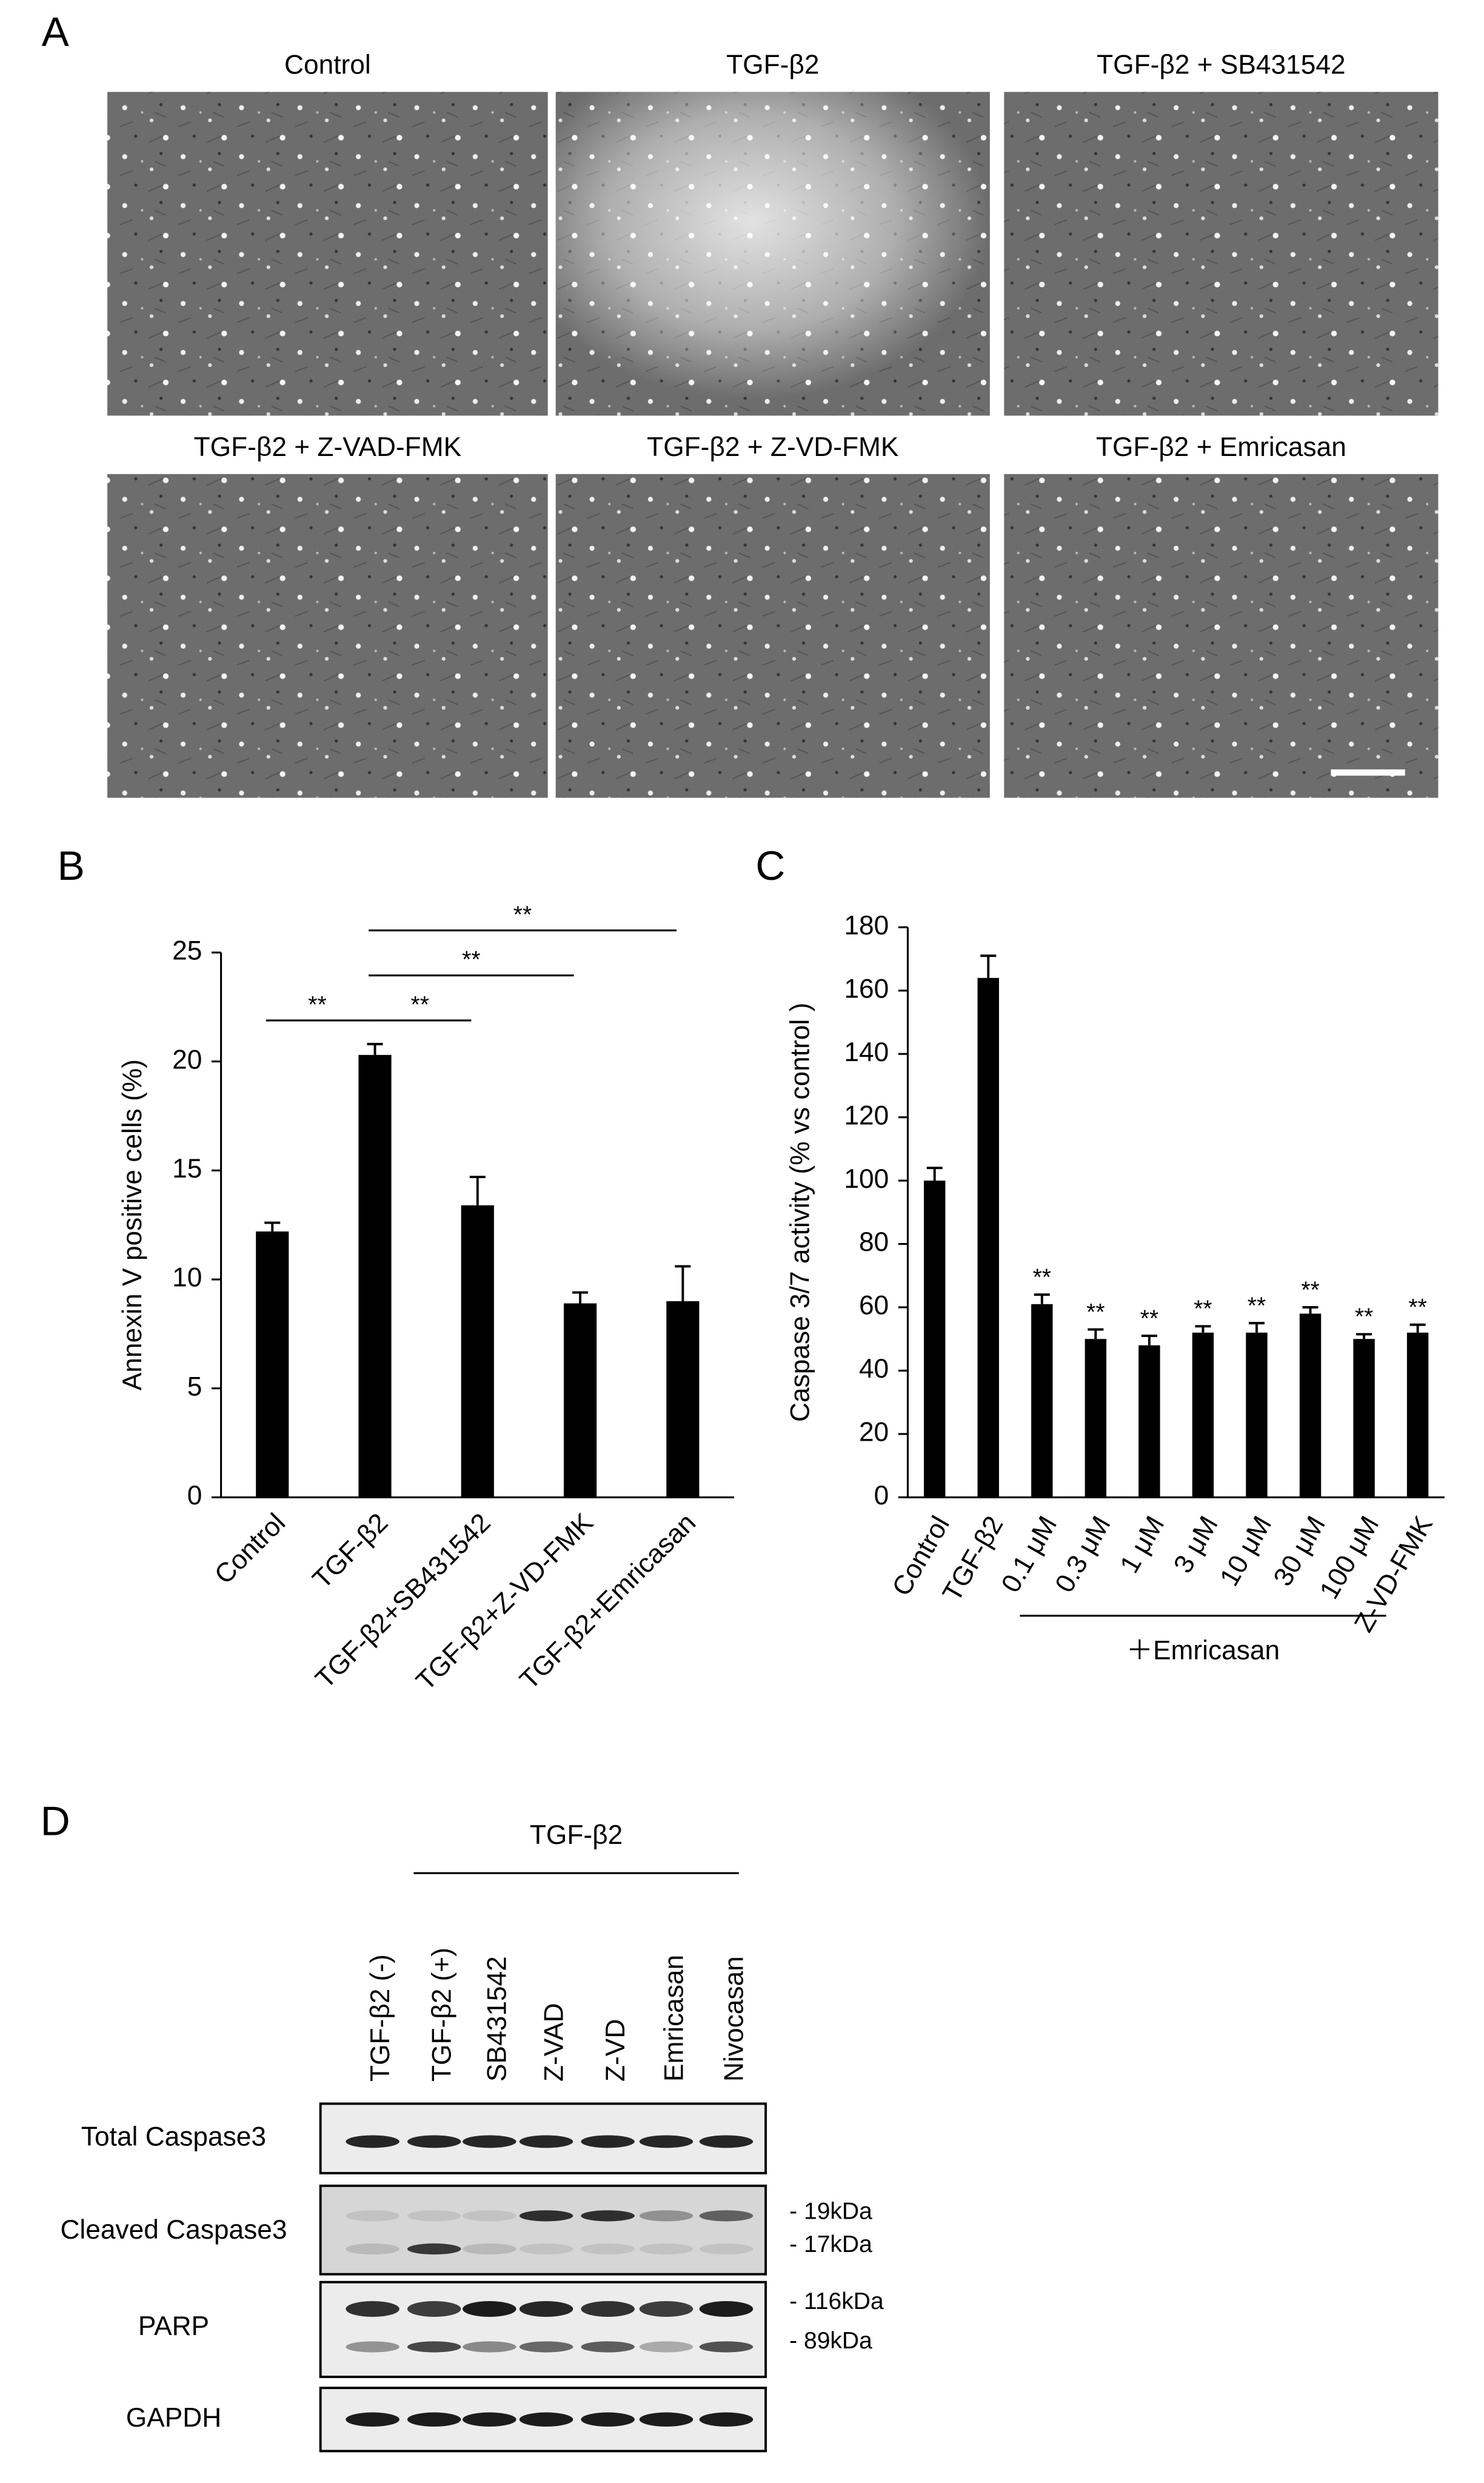  I want to click on y-axis-label: Annexin V positive cells (%), so click(132, 1224).